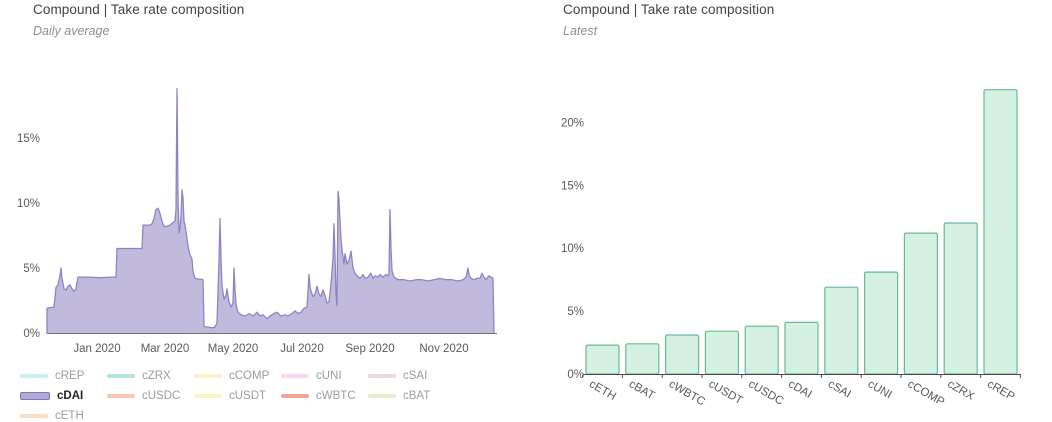 The width and height of the screenshot is (1052, 422). I want to click on left-chart-title: Compound | Take rate composition, so click(139, 9).